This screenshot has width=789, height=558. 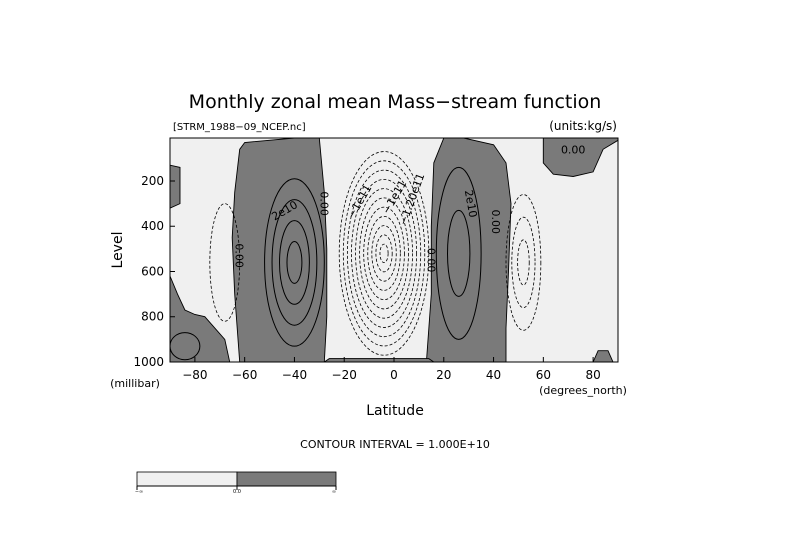 I want to click on colorbar-tick-min: −∞, so click(x=139, y=492).